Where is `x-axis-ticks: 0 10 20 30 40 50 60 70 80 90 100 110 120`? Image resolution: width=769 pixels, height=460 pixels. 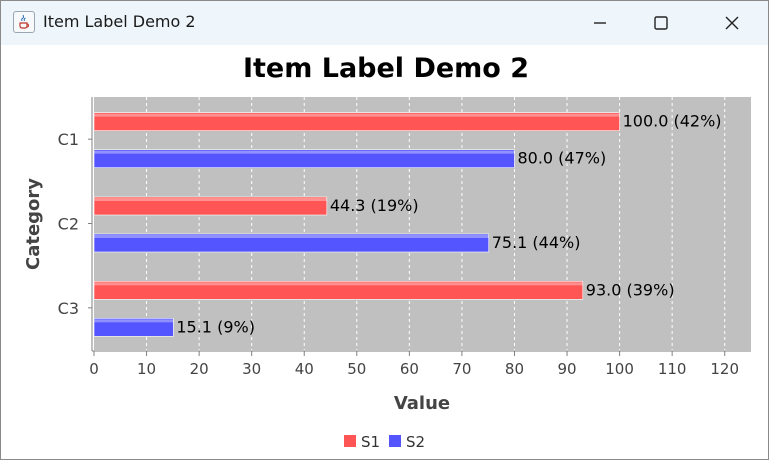 x-axis-ticks: 0 10 20 30 40 50 60 70 80 90 100 110 120 is located at coordinates (414, 364).